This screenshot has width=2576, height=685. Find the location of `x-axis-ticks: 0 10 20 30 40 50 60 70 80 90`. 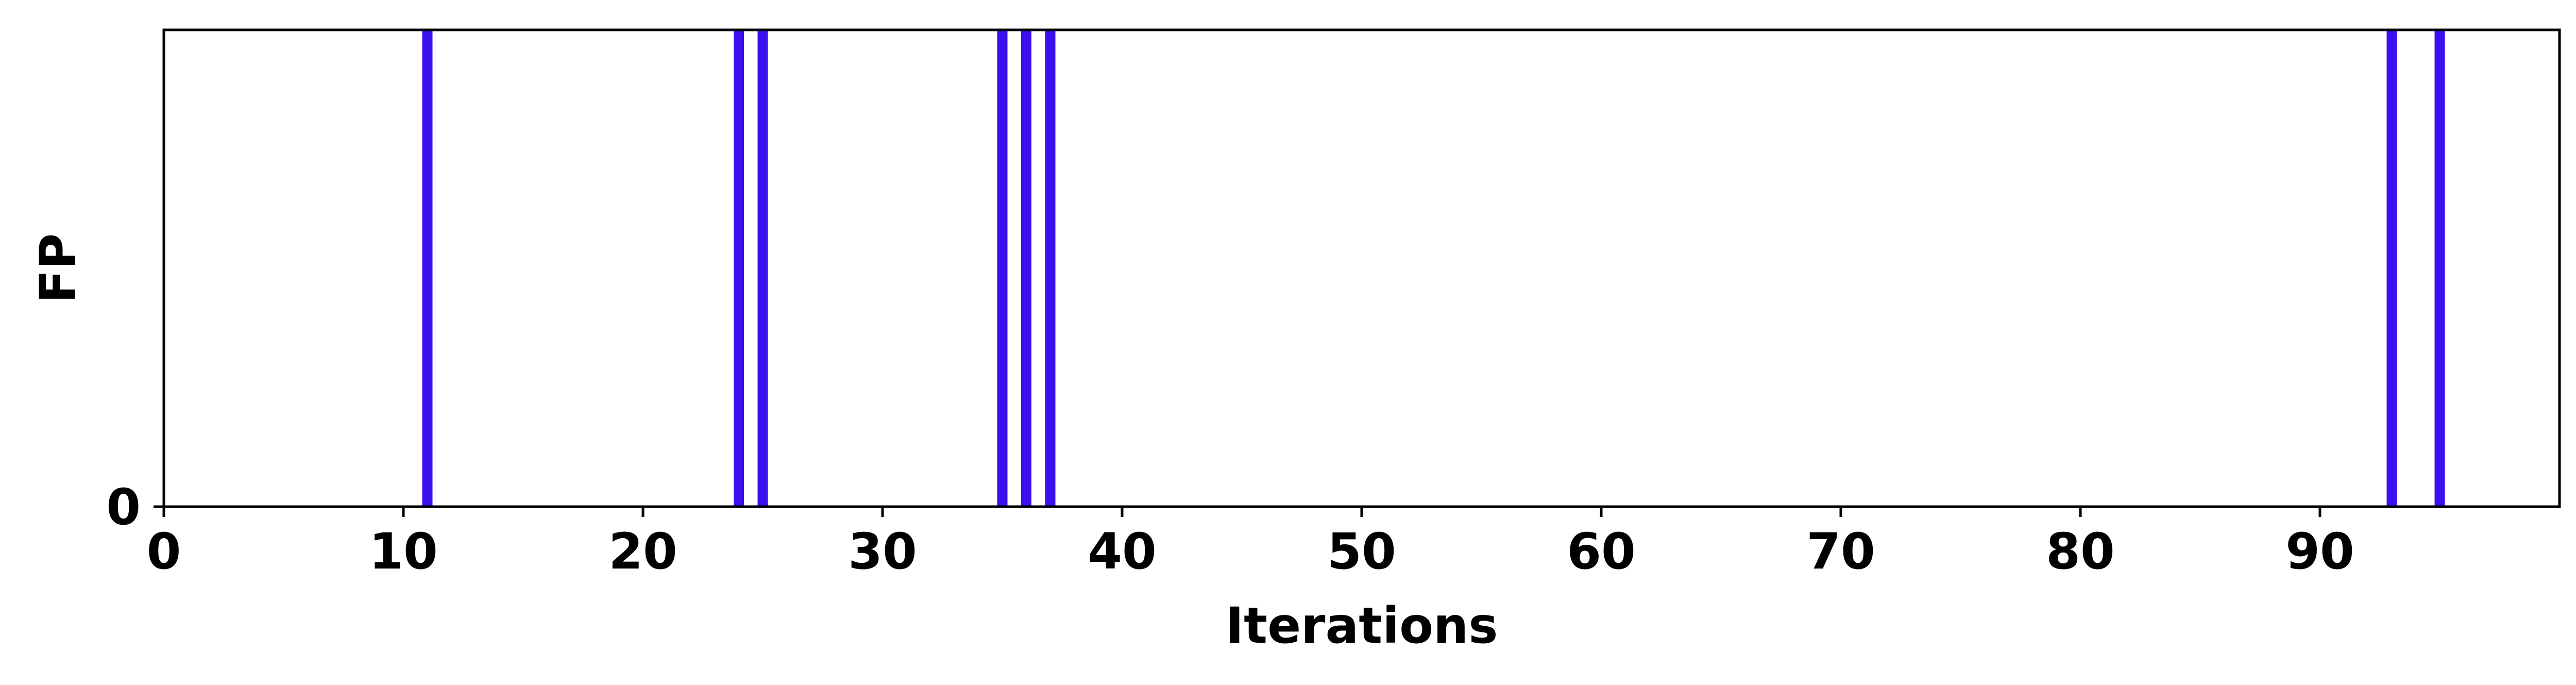

x-axis-ticks: 0 10 20 30 40 50 60 70 80 90 is located at coordinates (1250, 543).